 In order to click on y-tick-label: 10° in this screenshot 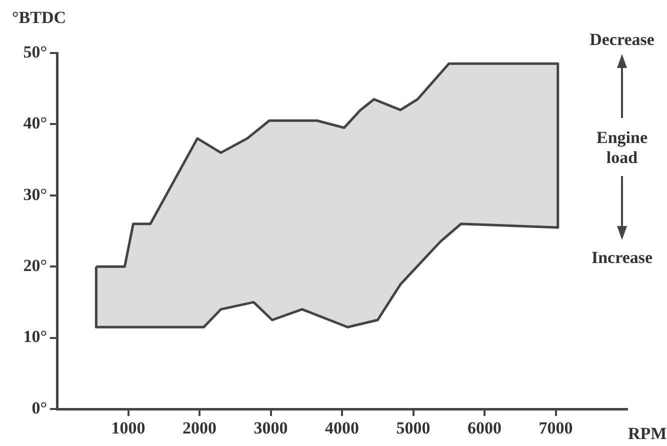, I will do `click(35, 336)`.